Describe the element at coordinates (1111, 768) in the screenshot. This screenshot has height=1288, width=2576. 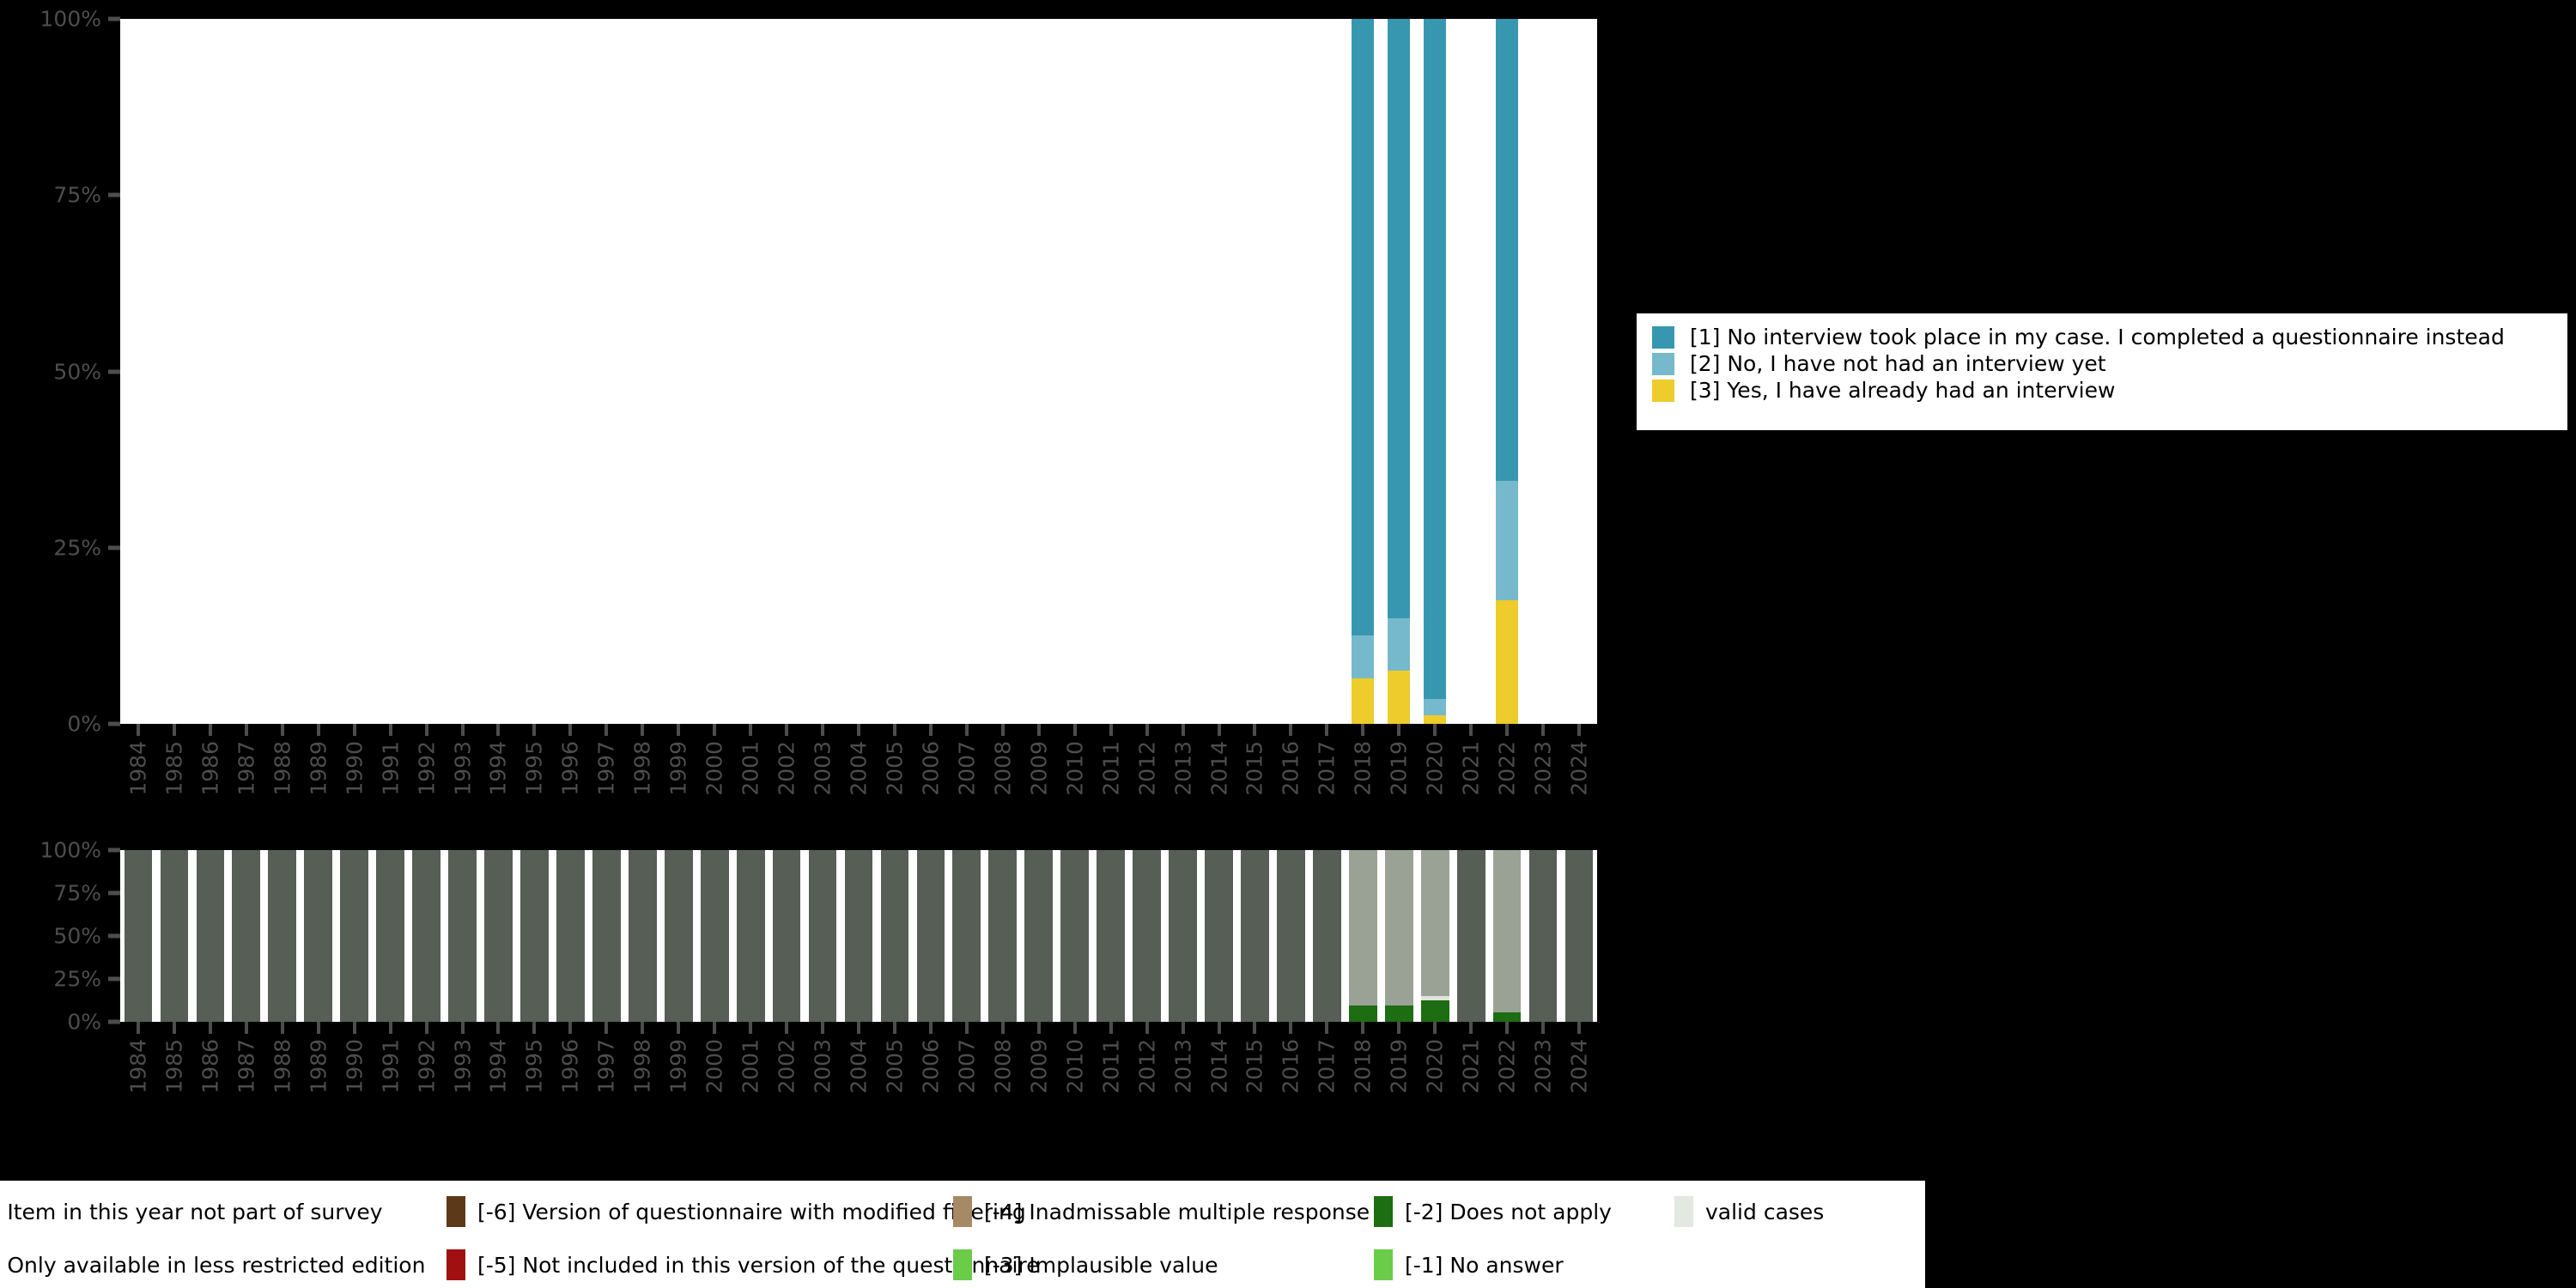
I see `x-tick-label: 2011` at that location.